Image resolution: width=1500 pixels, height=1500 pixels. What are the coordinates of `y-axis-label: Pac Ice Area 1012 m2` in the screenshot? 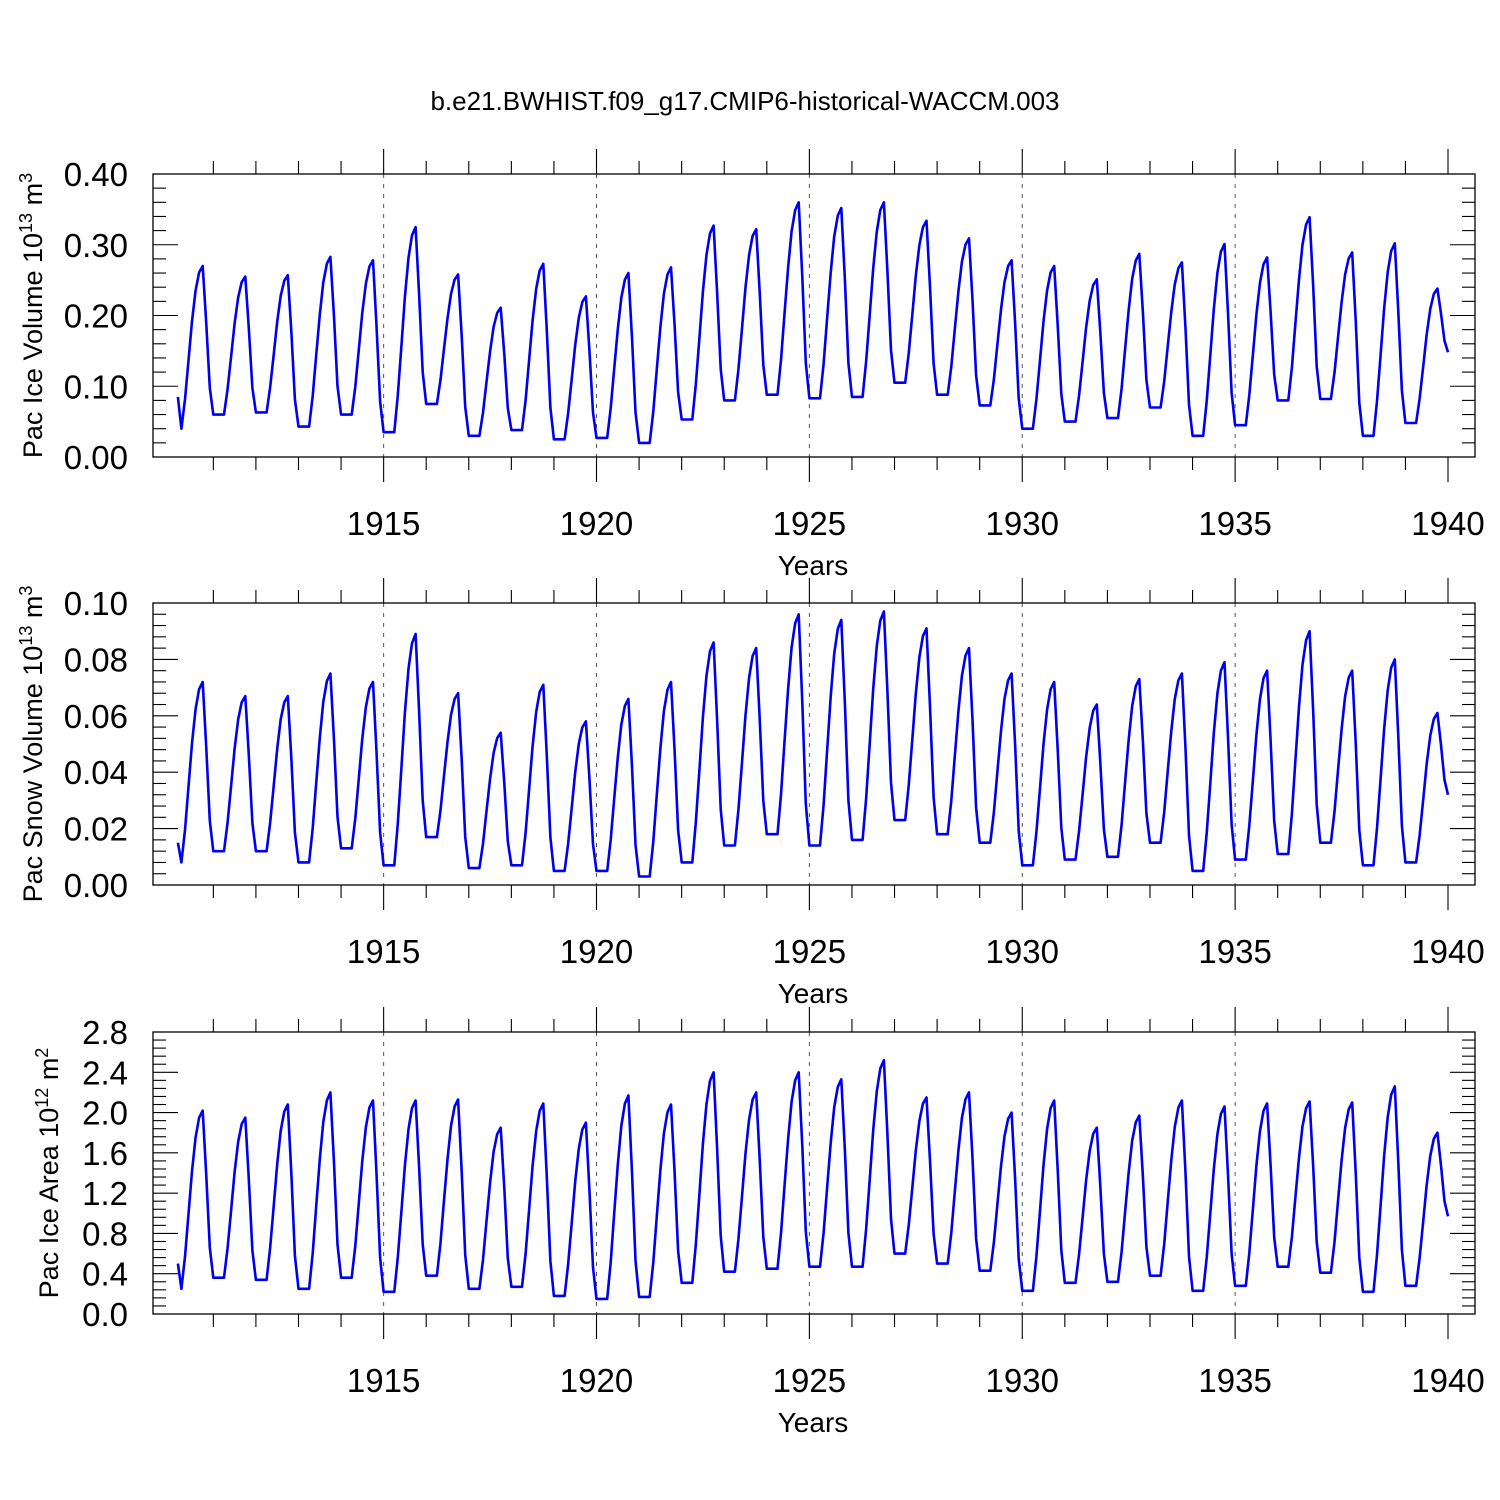 It's located at (48, 1173).